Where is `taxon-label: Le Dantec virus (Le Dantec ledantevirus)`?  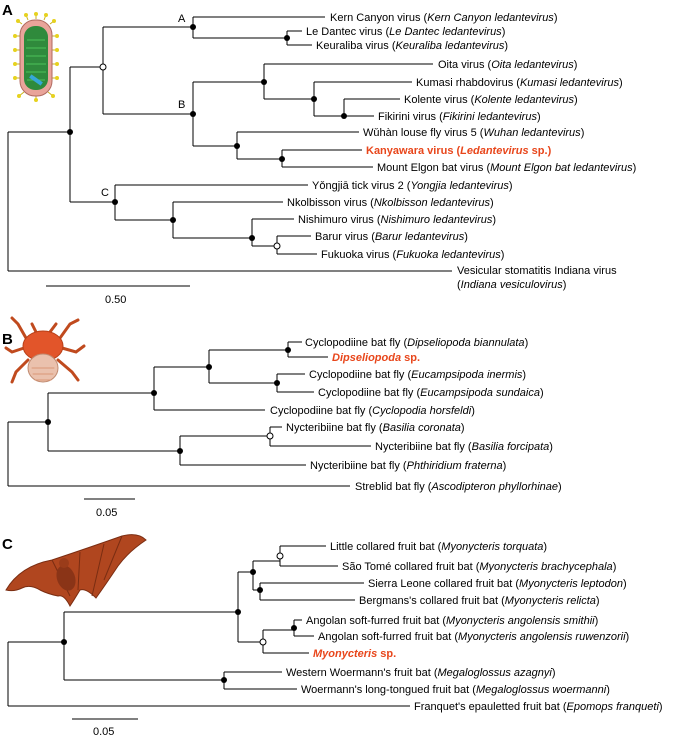
taxon-label: Le Dantec virus (Le Dantec ledantevirus) is located at coordinates (405, 32).